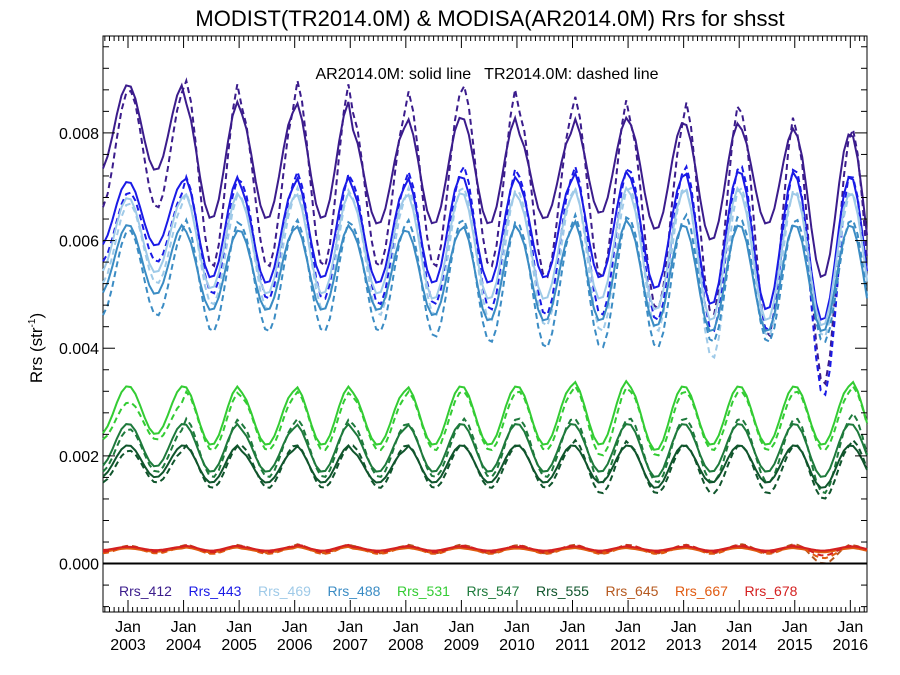 This screenshot has height=675, width=900. Describe the element at coordinates (79, 349) in the screenshot. I see `y-tick-label: 0.004` at that location.